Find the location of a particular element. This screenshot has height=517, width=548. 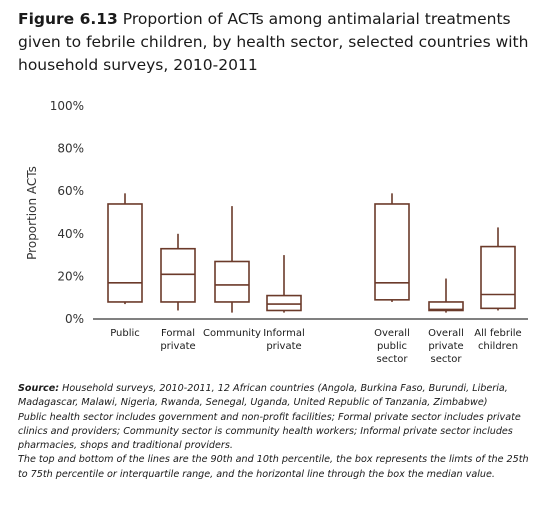

figure-label: Figure 6.13 is located at coordinates (68, 19).